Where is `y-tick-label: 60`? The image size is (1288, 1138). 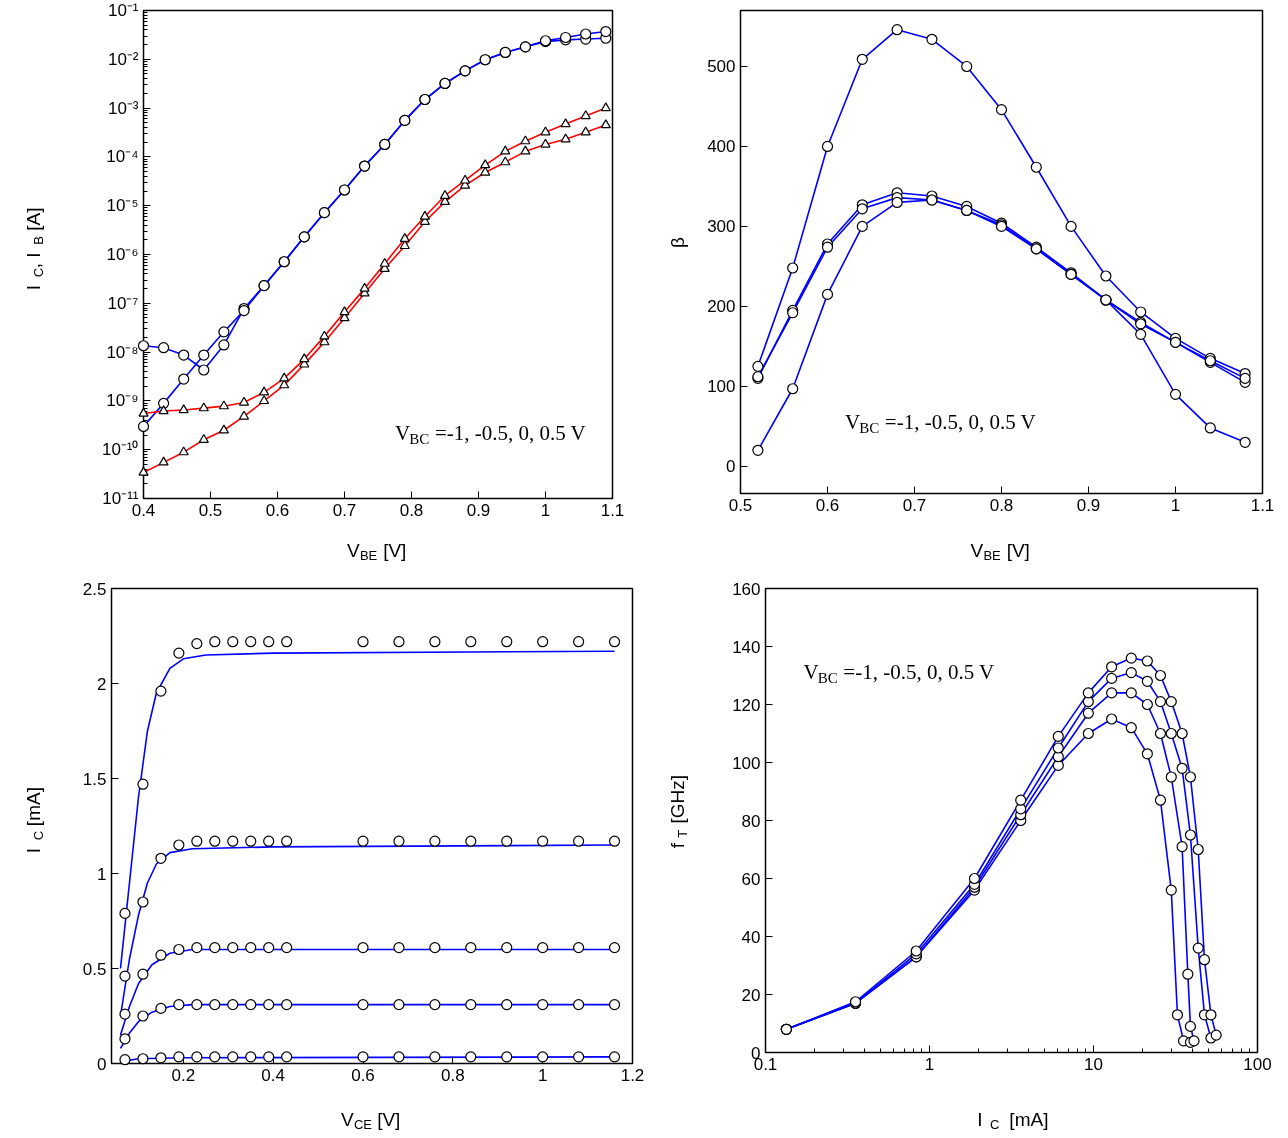 y-tick-label: 60 is located at coordinates (751, 879).